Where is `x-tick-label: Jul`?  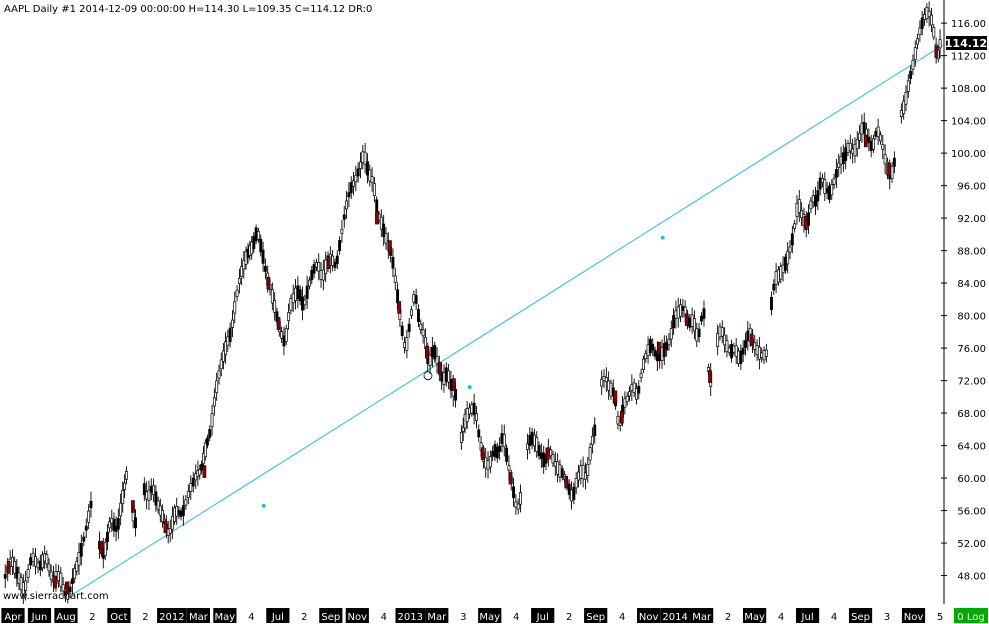
x-tick-label: Jul is located at coordinates (277, 617).